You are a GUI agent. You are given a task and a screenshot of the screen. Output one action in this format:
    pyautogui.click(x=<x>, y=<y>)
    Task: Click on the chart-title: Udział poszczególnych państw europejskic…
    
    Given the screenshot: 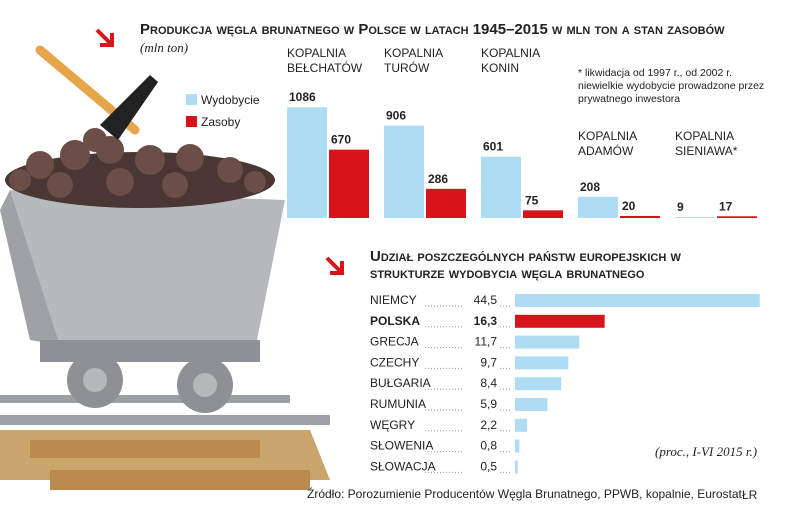 What is the action you would take?
    pyautogui.click(x=525, y=265)
    